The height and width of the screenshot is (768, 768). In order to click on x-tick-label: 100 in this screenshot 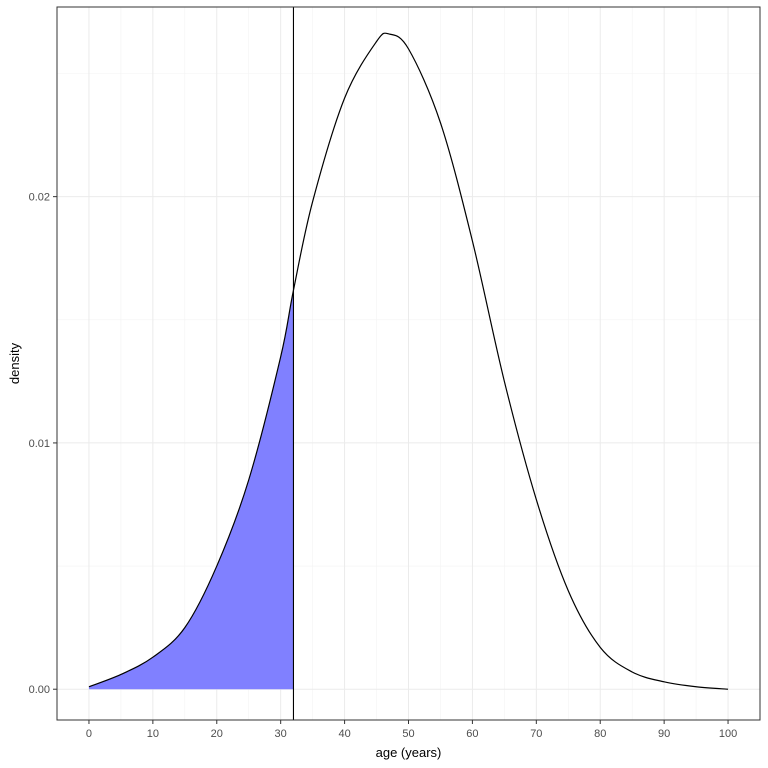, I will do `click(728, 734)`.